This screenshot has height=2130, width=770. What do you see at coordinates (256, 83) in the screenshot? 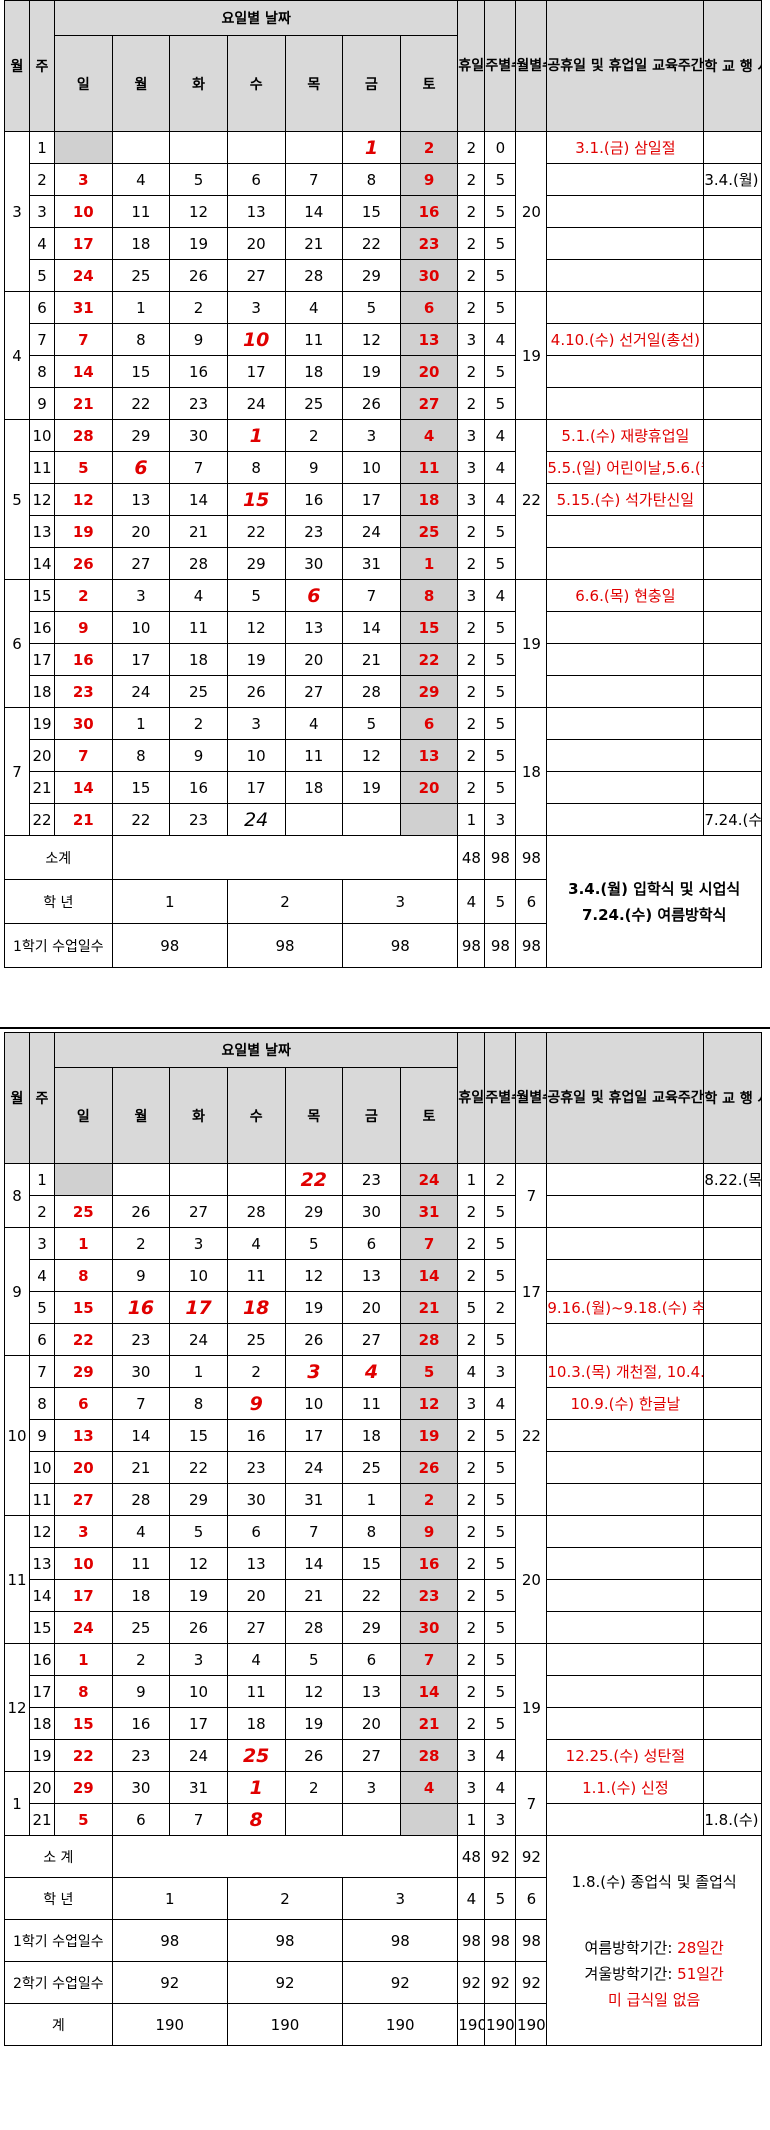
I see `day-name-header: 수` at bounding box center [256, 83].